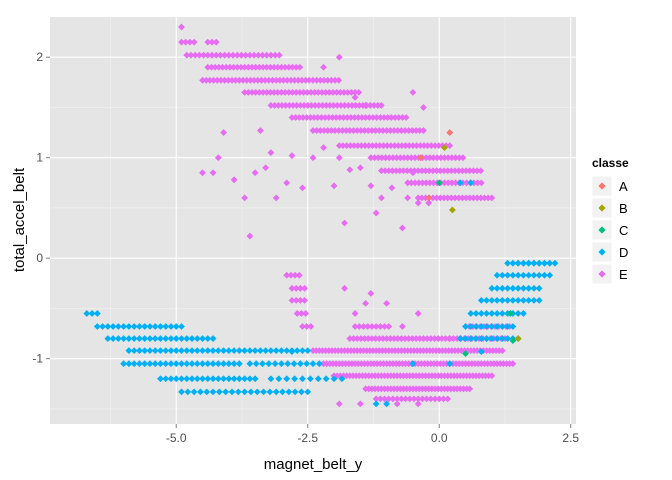 The height and width of the screenshot is (480, 672). Describe the element at coordinates (452, 210) in the screenshot. I see `data-point-b` at that location.